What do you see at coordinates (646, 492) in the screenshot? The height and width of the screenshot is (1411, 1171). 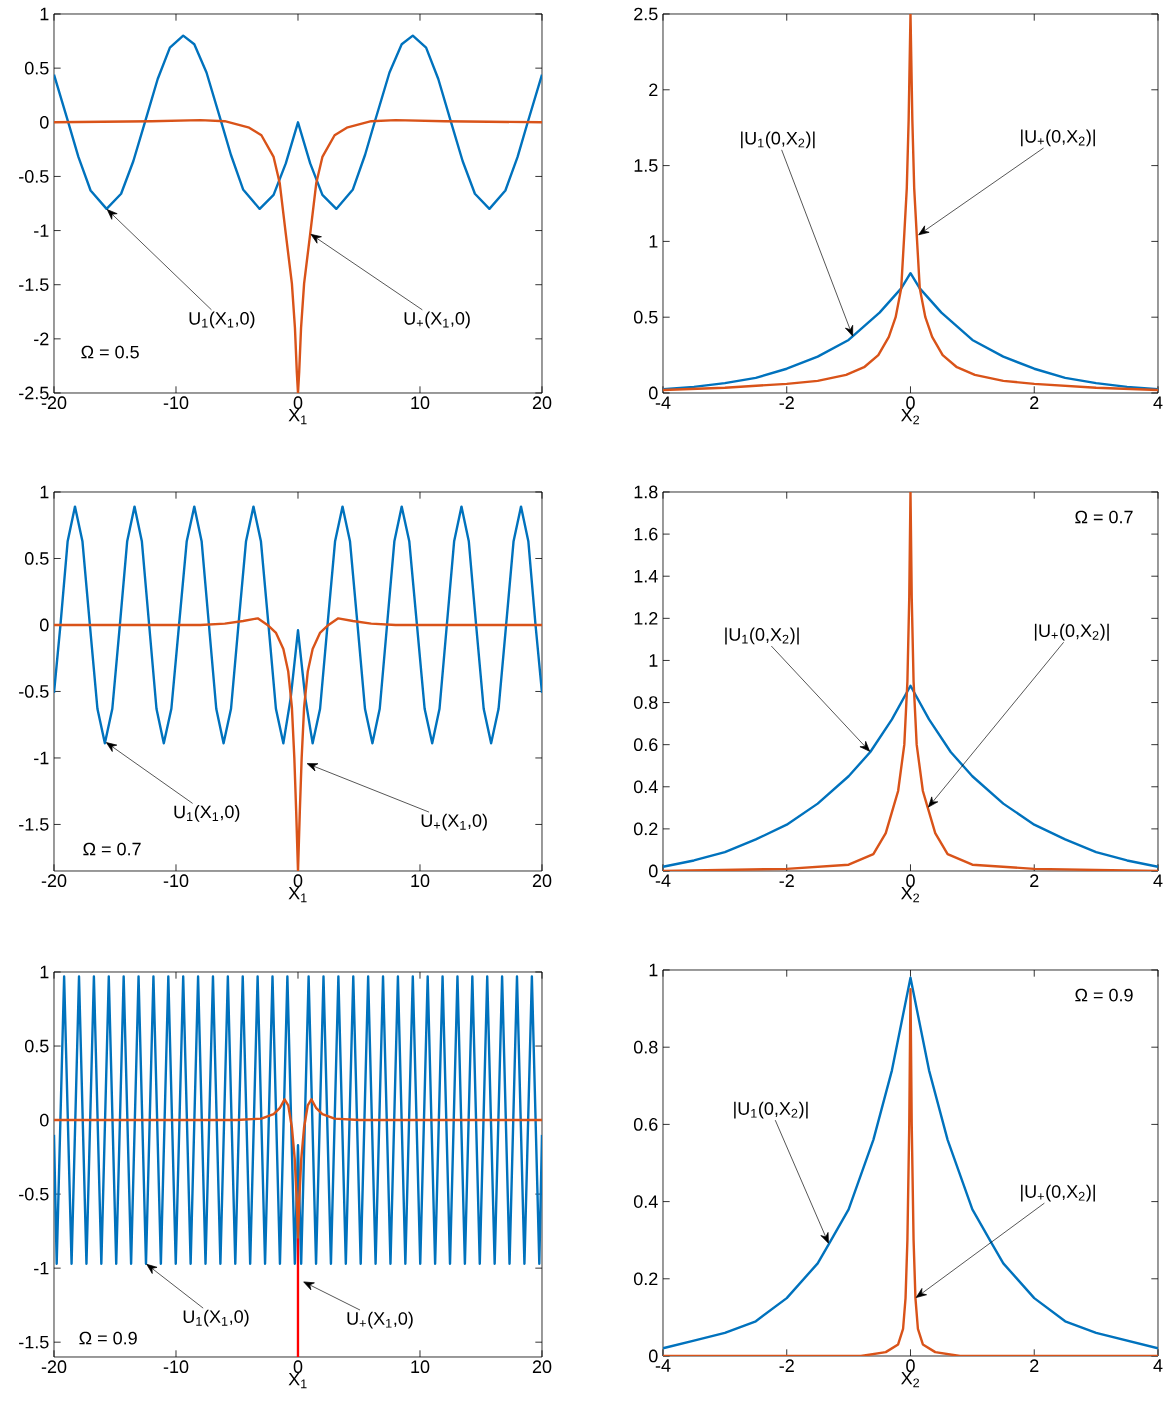 I see `y-tick-label: 1.8` at bounding box center [646, 492].